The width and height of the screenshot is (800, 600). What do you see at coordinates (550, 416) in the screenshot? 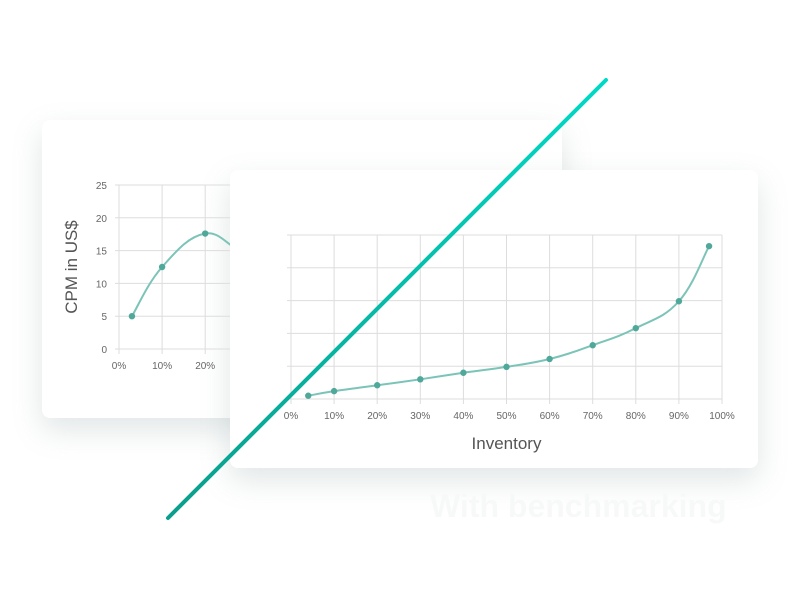
I see `x-tick-label: 60%` at bounding box center [550, 416].